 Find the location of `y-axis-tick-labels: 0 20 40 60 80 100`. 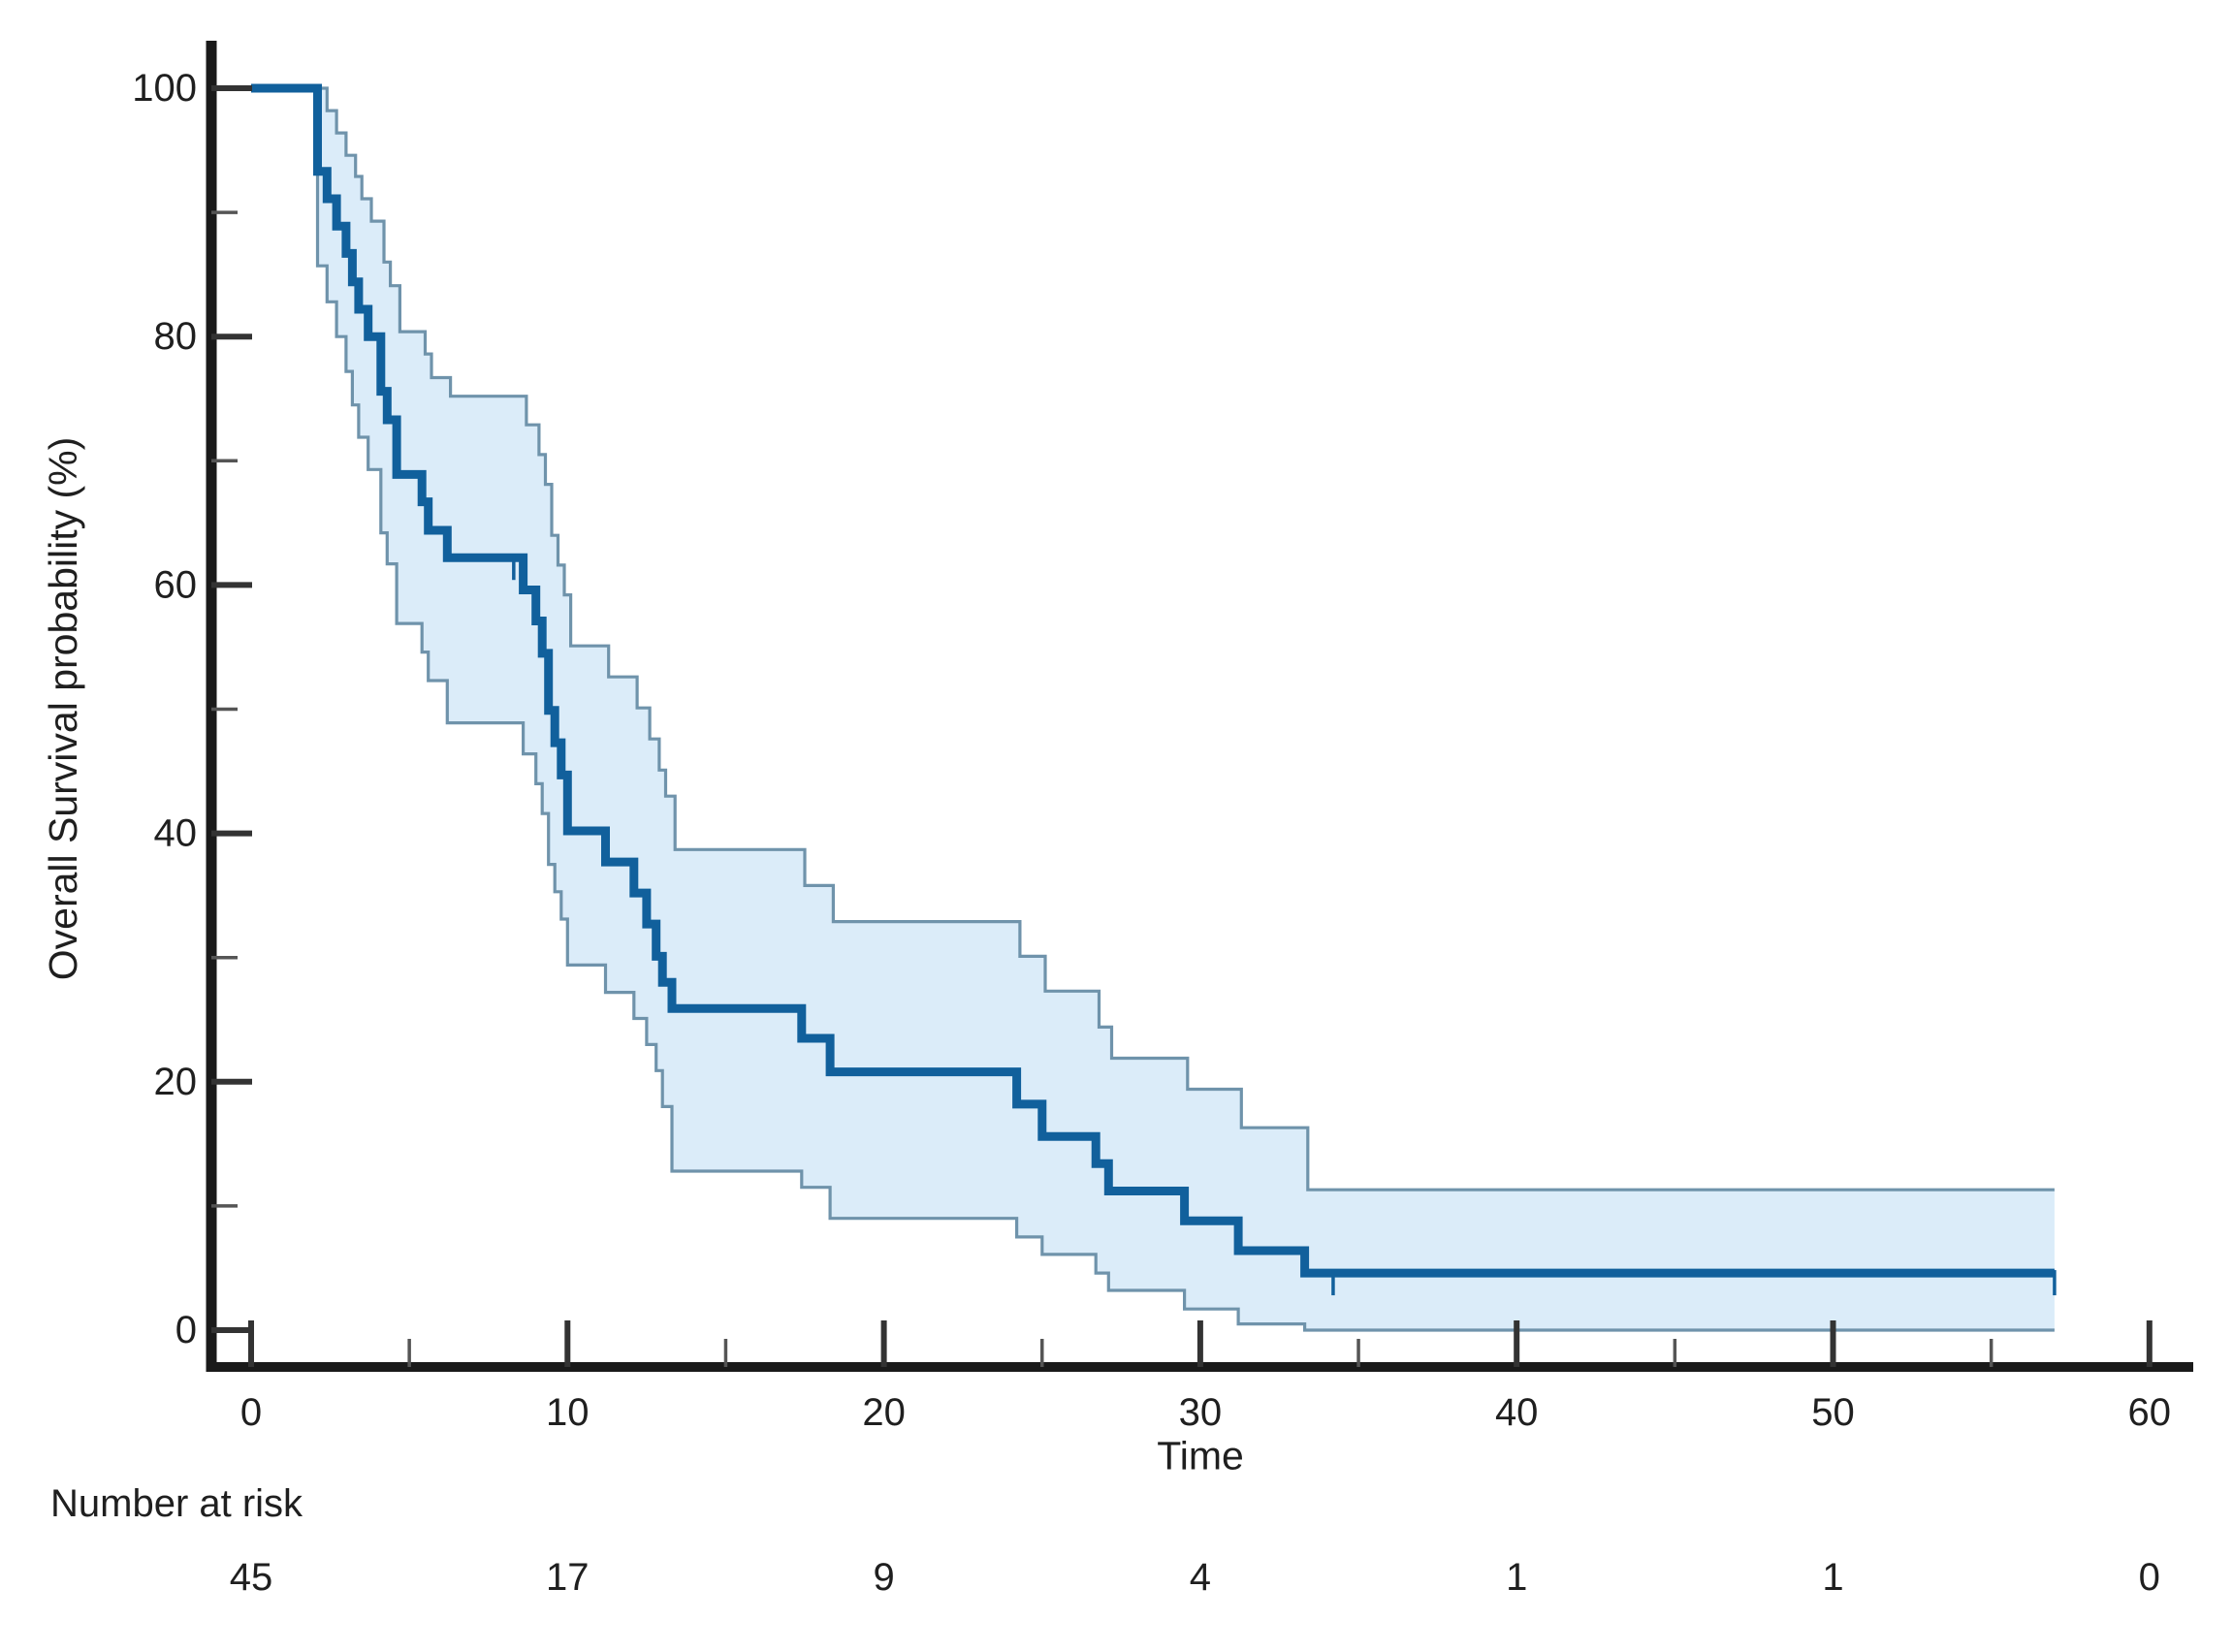

y-axis-tick-labels: 0 20 40 60 80 100 is located at coordinates (164, 709).